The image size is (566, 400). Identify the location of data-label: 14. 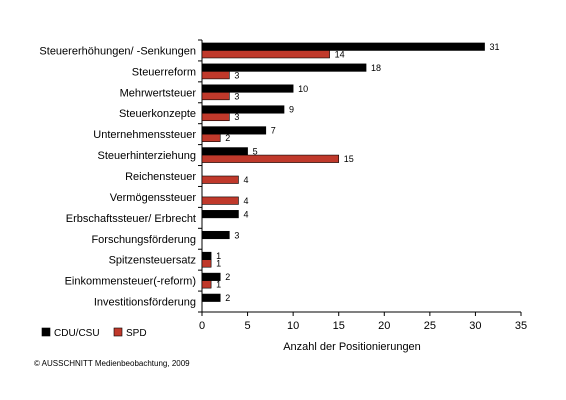
(340, 54).